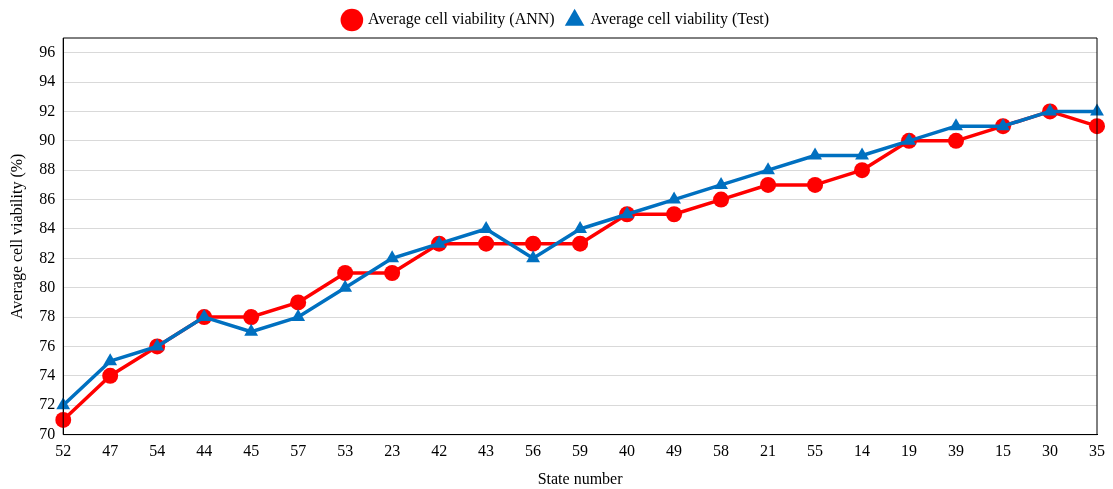  Describe the element at coordinates (1003, 451) in the screenshot. I see `x-tick-label: 15` at that location.